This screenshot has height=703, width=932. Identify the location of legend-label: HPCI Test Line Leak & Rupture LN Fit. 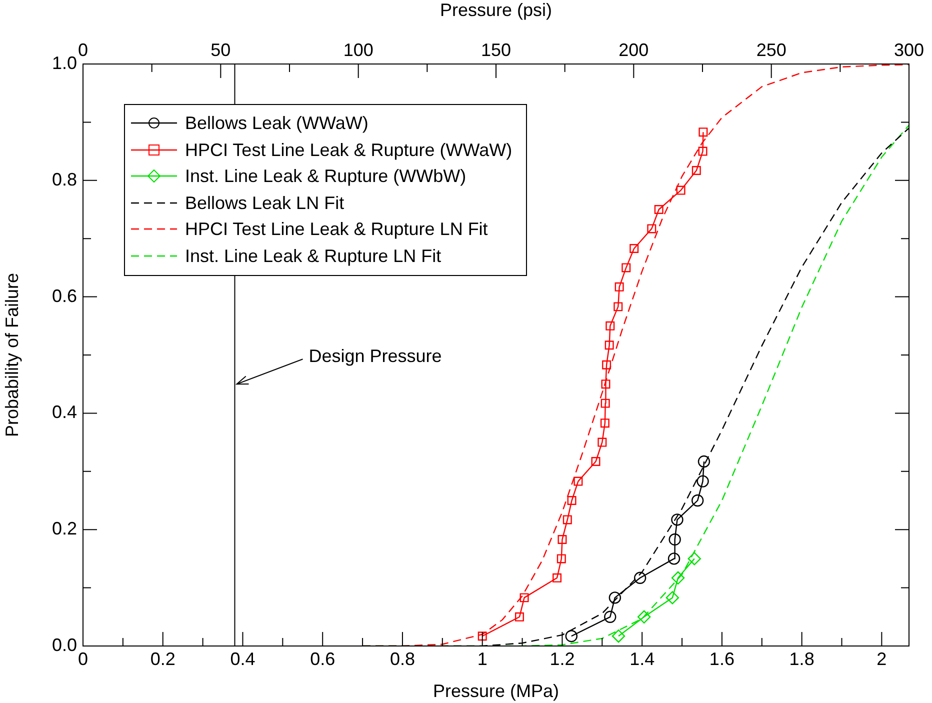
(336, 229).